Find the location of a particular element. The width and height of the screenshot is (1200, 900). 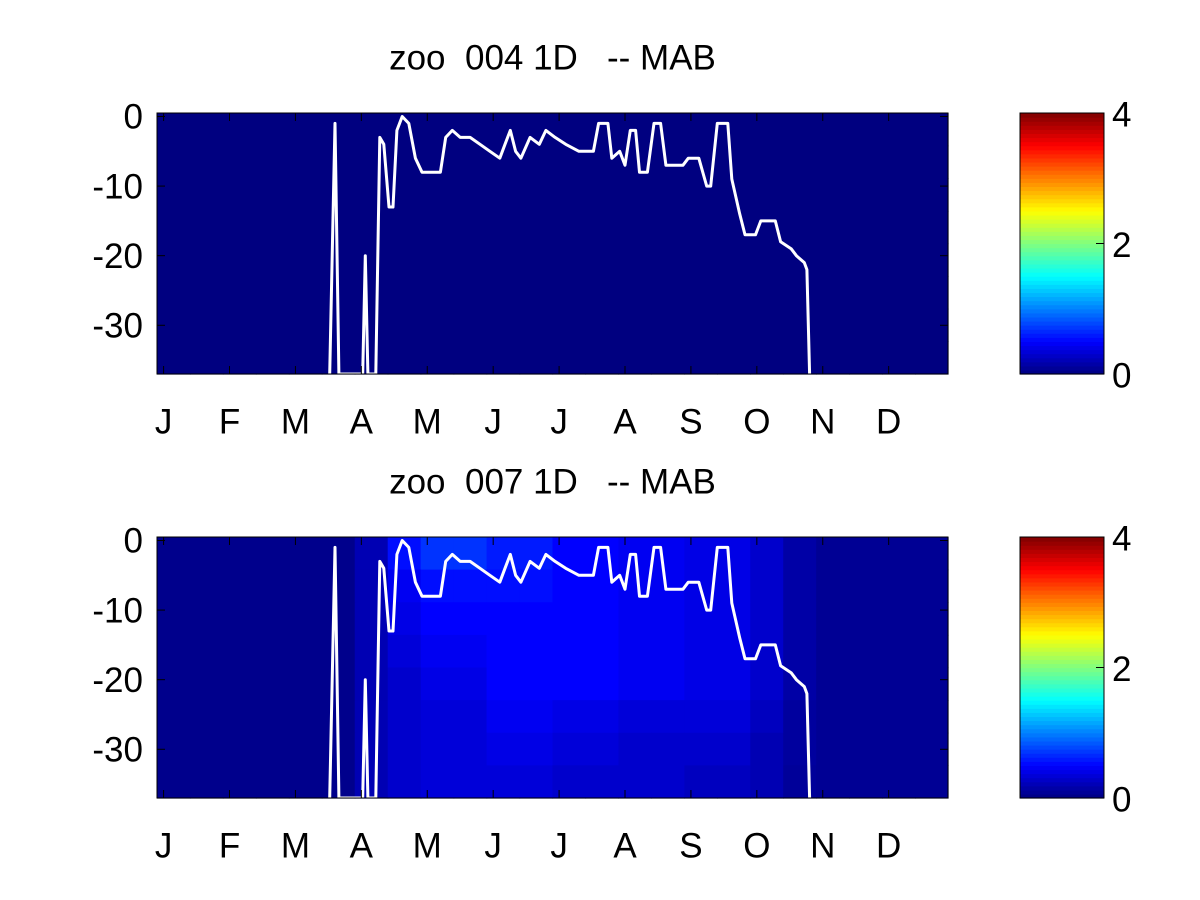

x-tick-label: S is located at coordinates (690, 421).